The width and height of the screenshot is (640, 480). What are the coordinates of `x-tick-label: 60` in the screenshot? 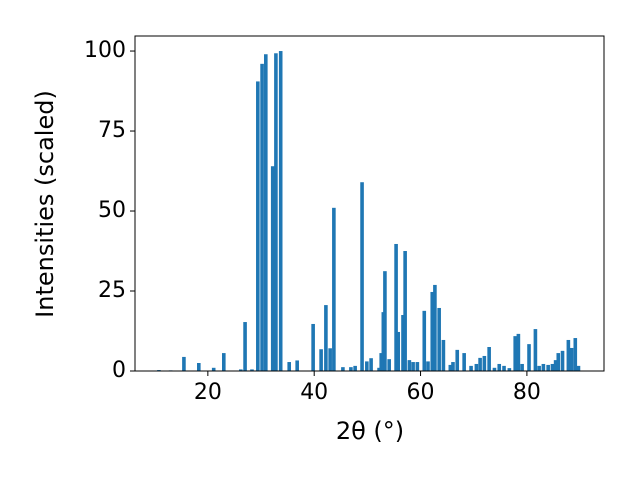 It's located at (421, 392).